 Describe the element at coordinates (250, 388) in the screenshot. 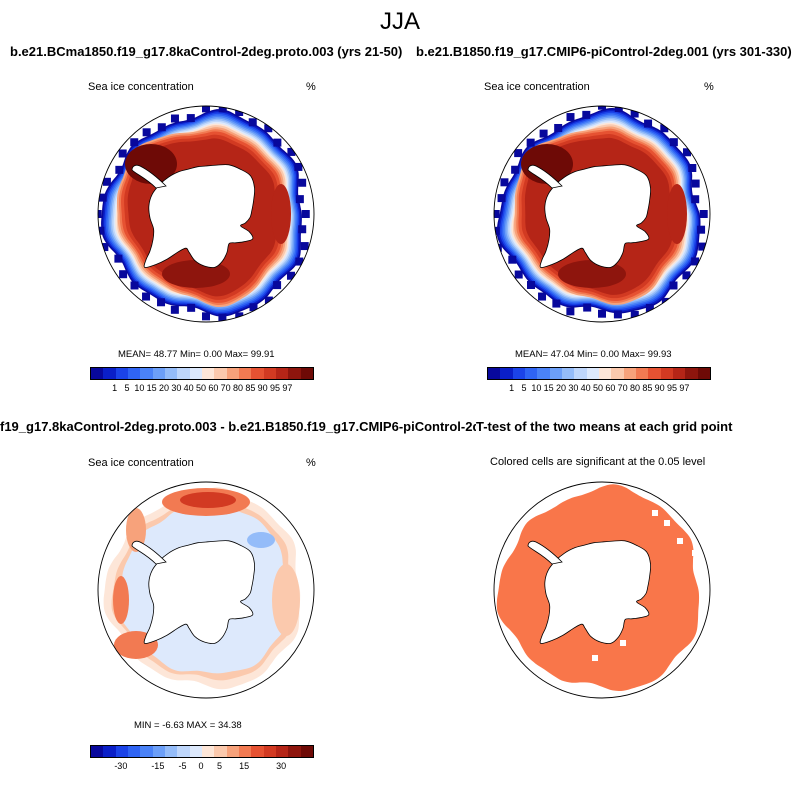

I see `colorbar-tick-label: 85` at that location.